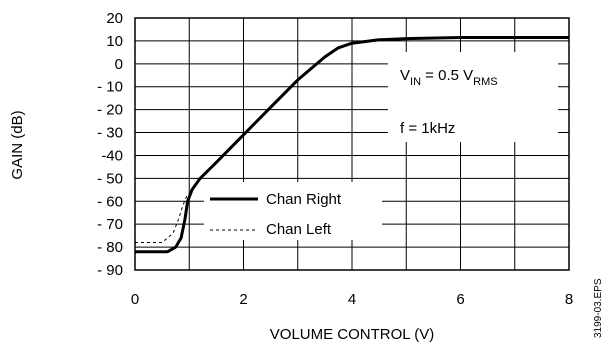 This screenshot has width=611, height=347. What do you see at coordinates (293, 211) in the screenshot?
I see `legend-box` at bounding box center [293, 211].